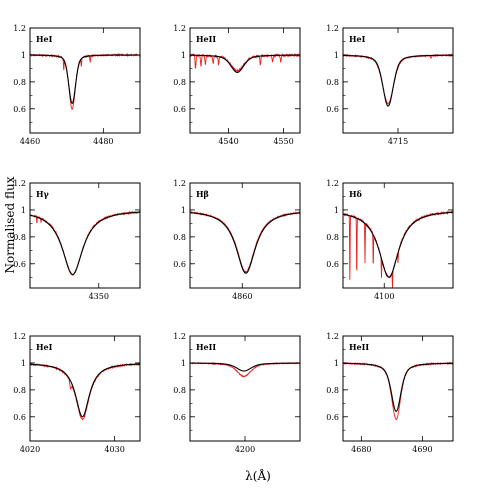  I want to click on x-tick-label: 4460, so click(30, 141).